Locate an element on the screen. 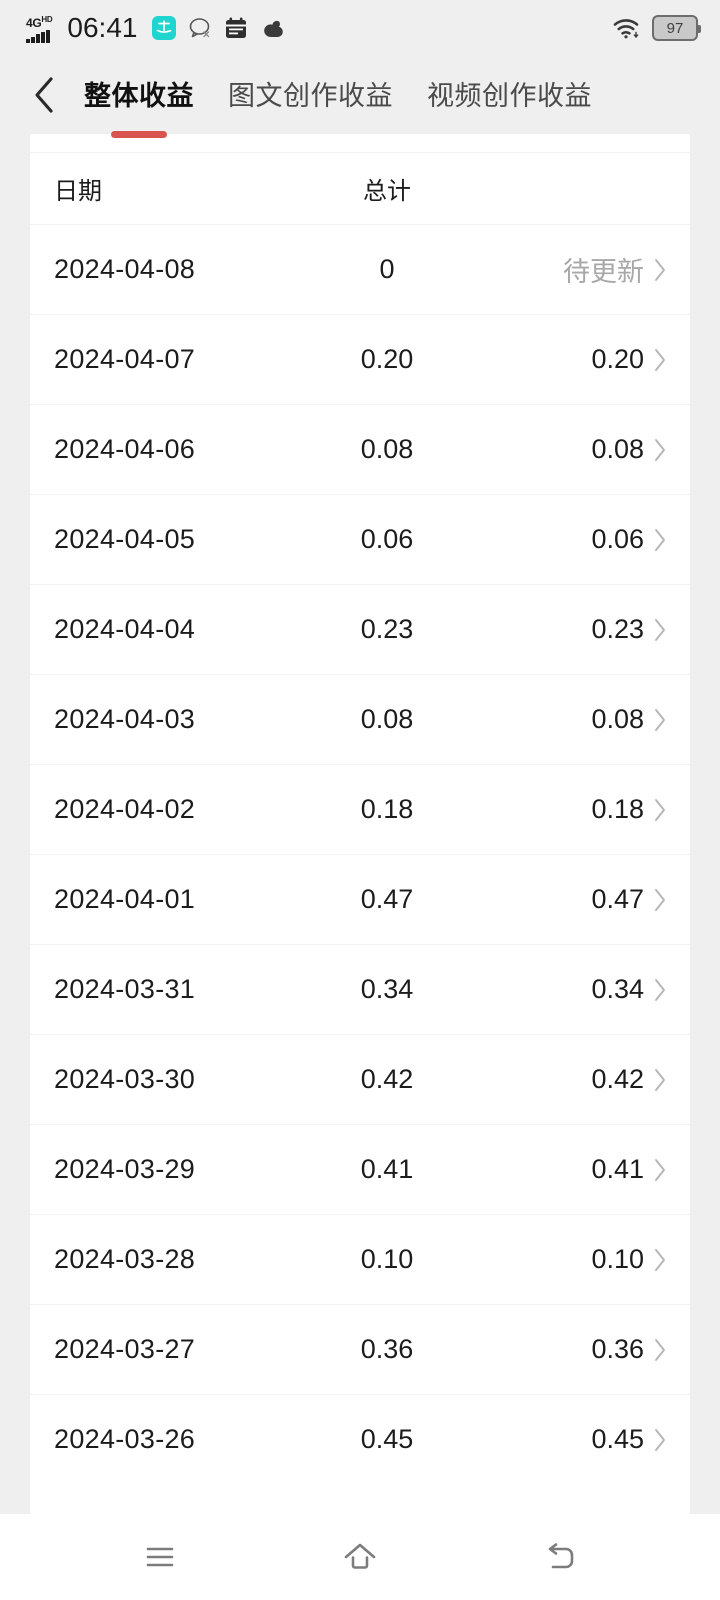 The image size is (720, 1600). cell-extra: 0.45 is located at coordinates (583, 1439).